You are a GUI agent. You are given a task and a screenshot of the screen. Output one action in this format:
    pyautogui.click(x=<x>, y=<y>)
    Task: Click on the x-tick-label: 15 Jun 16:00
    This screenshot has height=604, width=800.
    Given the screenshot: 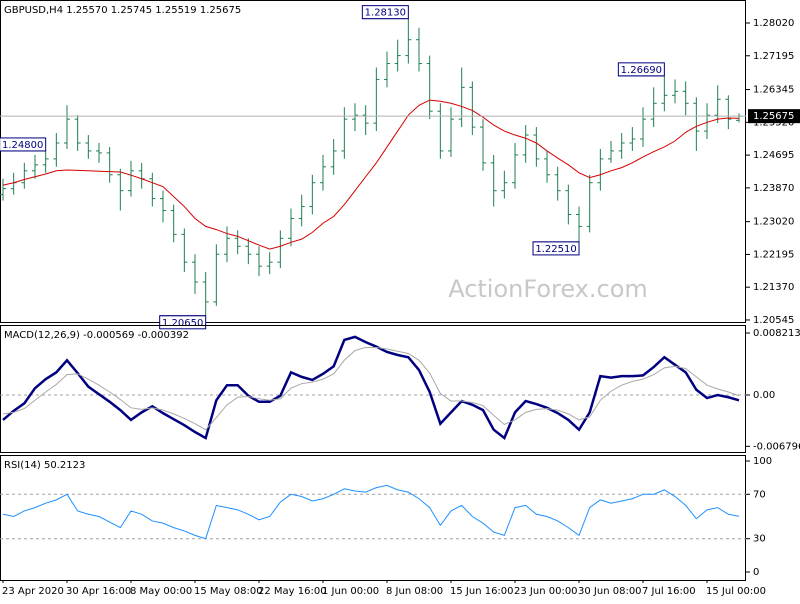 What is the action you would take?
    pyautogui.click(x=482, y=591)
    